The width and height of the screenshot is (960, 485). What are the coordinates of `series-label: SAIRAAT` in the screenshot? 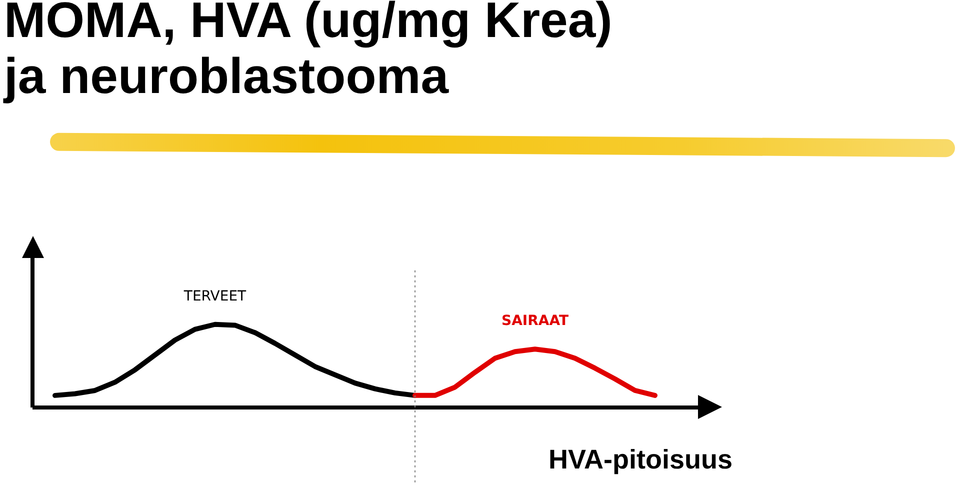 It's located at (535, 321).